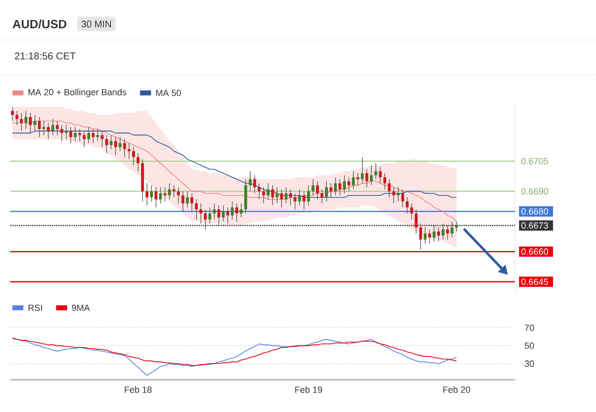 This screenshot has height=412, width=596. What do you see at coordinates (534, 251) in the screenshot?
I see `y-tick-label: 0.6660` at bounding box center [534, 251].